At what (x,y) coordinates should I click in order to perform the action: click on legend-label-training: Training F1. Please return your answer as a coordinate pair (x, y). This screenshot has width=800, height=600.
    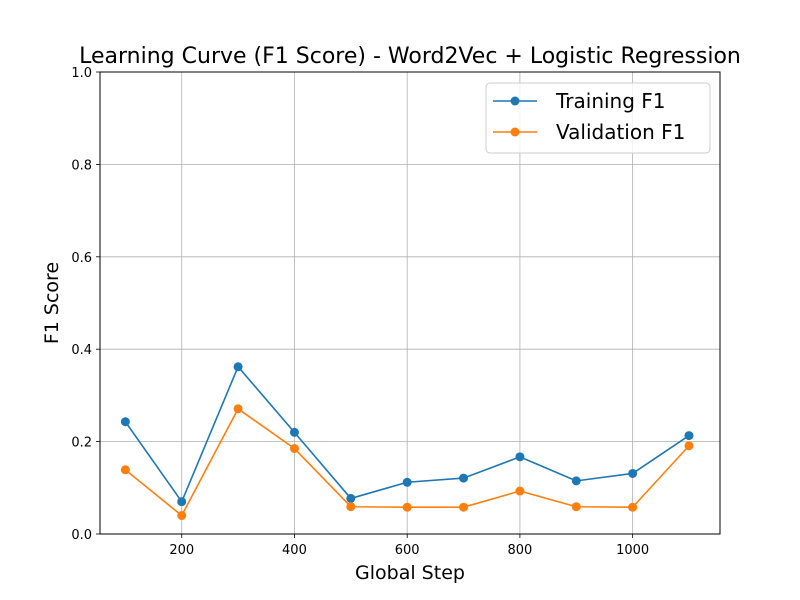
    Looking at the image, I should click on (610, 101).